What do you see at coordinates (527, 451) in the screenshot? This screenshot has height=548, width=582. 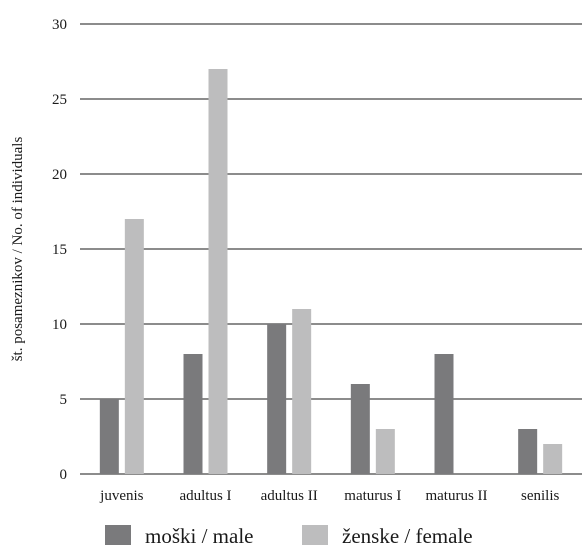 I see `bar-male-senilis` at bounding box center [527, 451].